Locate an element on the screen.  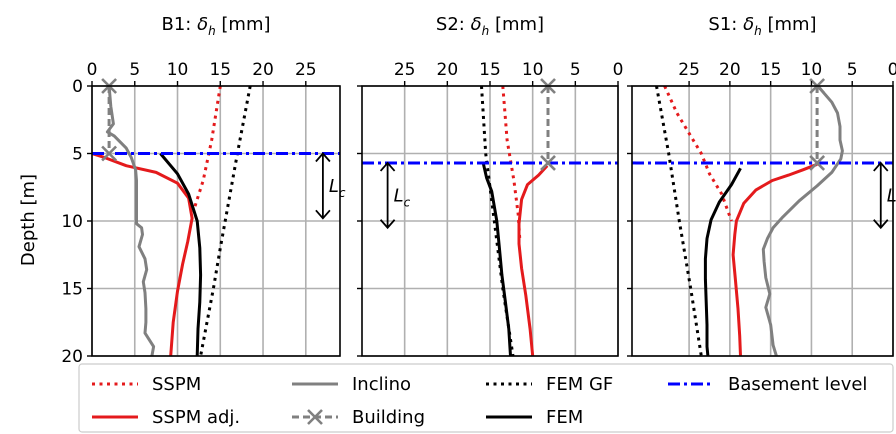
legend-entry-inclino: Inclino is located at coordinates (351, 384).